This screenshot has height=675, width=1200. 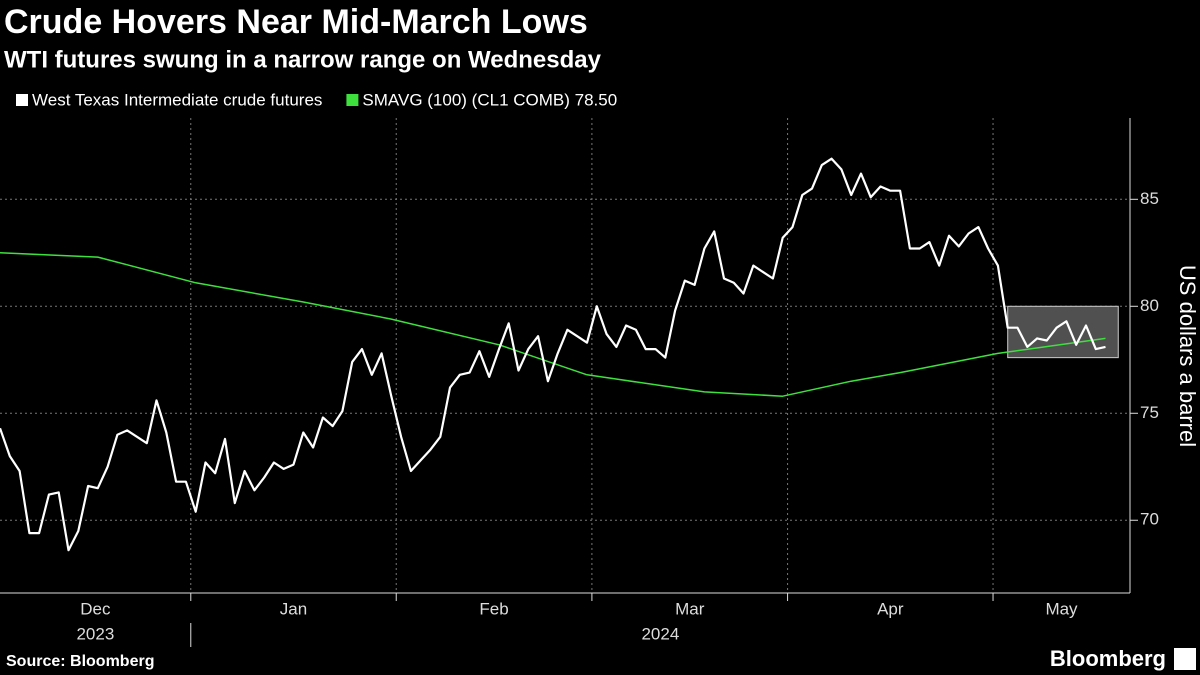 What do you see at coordinates (1061, 608) in the screenshot?
I see `x-tick-label: May` at bounding box center [1061, 608].